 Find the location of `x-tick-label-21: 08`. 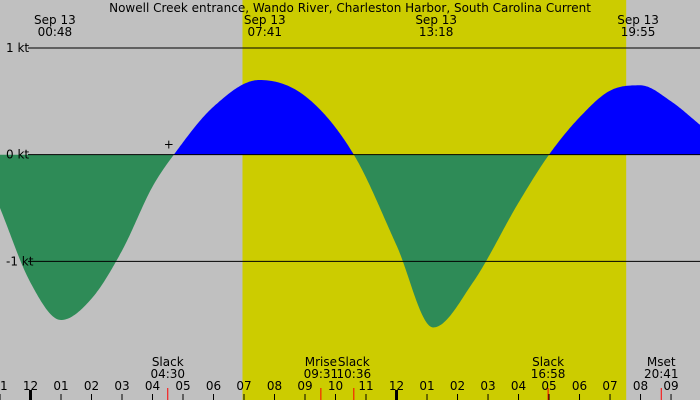

x-tick-label-21: 08 is located at coordinates (640, 386).